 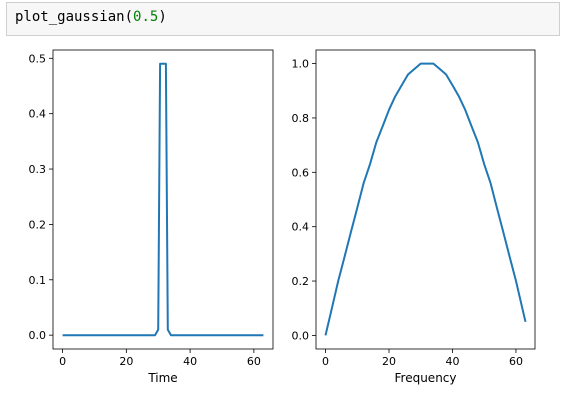 What do you see at coordinates (283, 19) in the screenshot?
I see `code-cell: plot_gaussian(0.5)` at bounding box center [283, 19].